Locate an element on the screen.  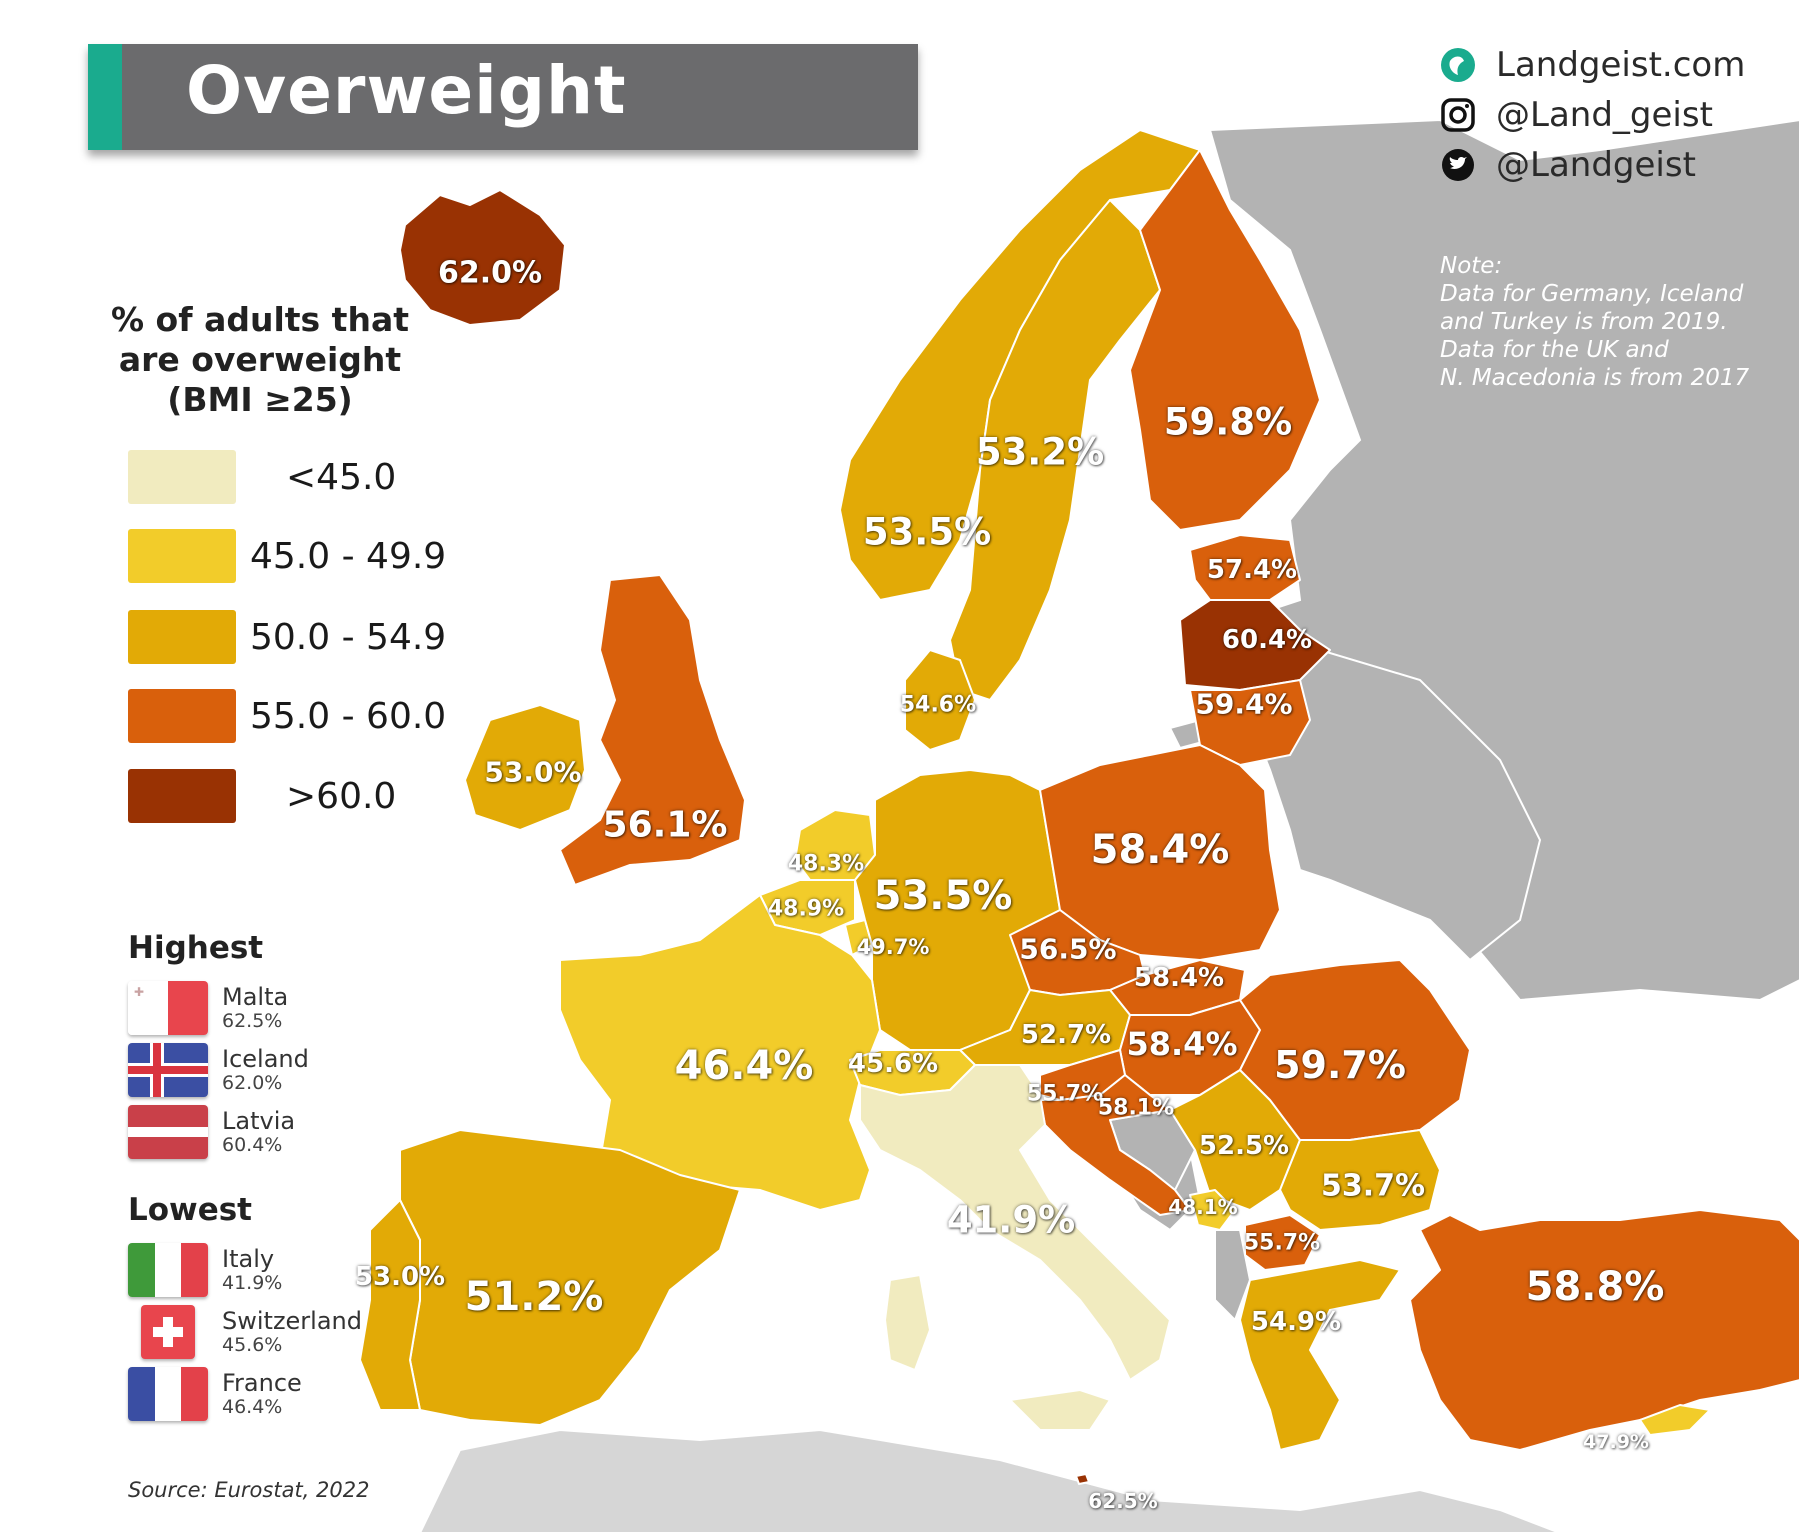
highest-heading: Highest is located at coordinates (196, 948).